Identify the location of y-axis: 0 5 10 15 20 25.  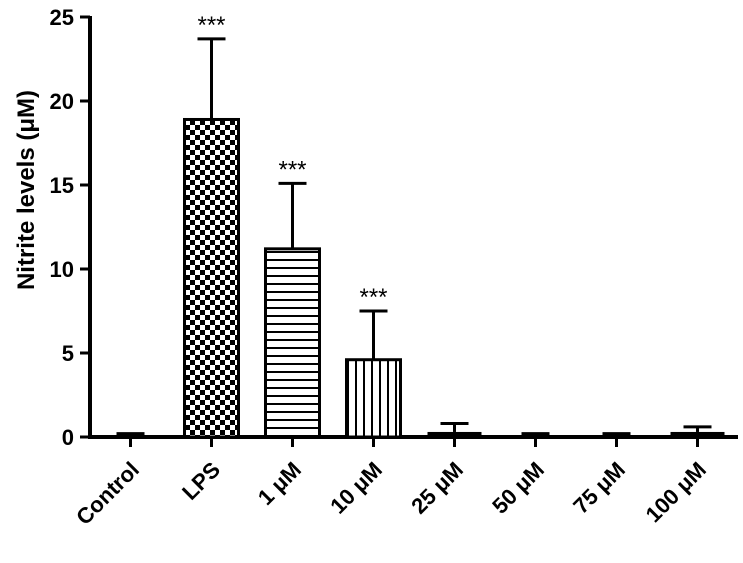
(71, 227).